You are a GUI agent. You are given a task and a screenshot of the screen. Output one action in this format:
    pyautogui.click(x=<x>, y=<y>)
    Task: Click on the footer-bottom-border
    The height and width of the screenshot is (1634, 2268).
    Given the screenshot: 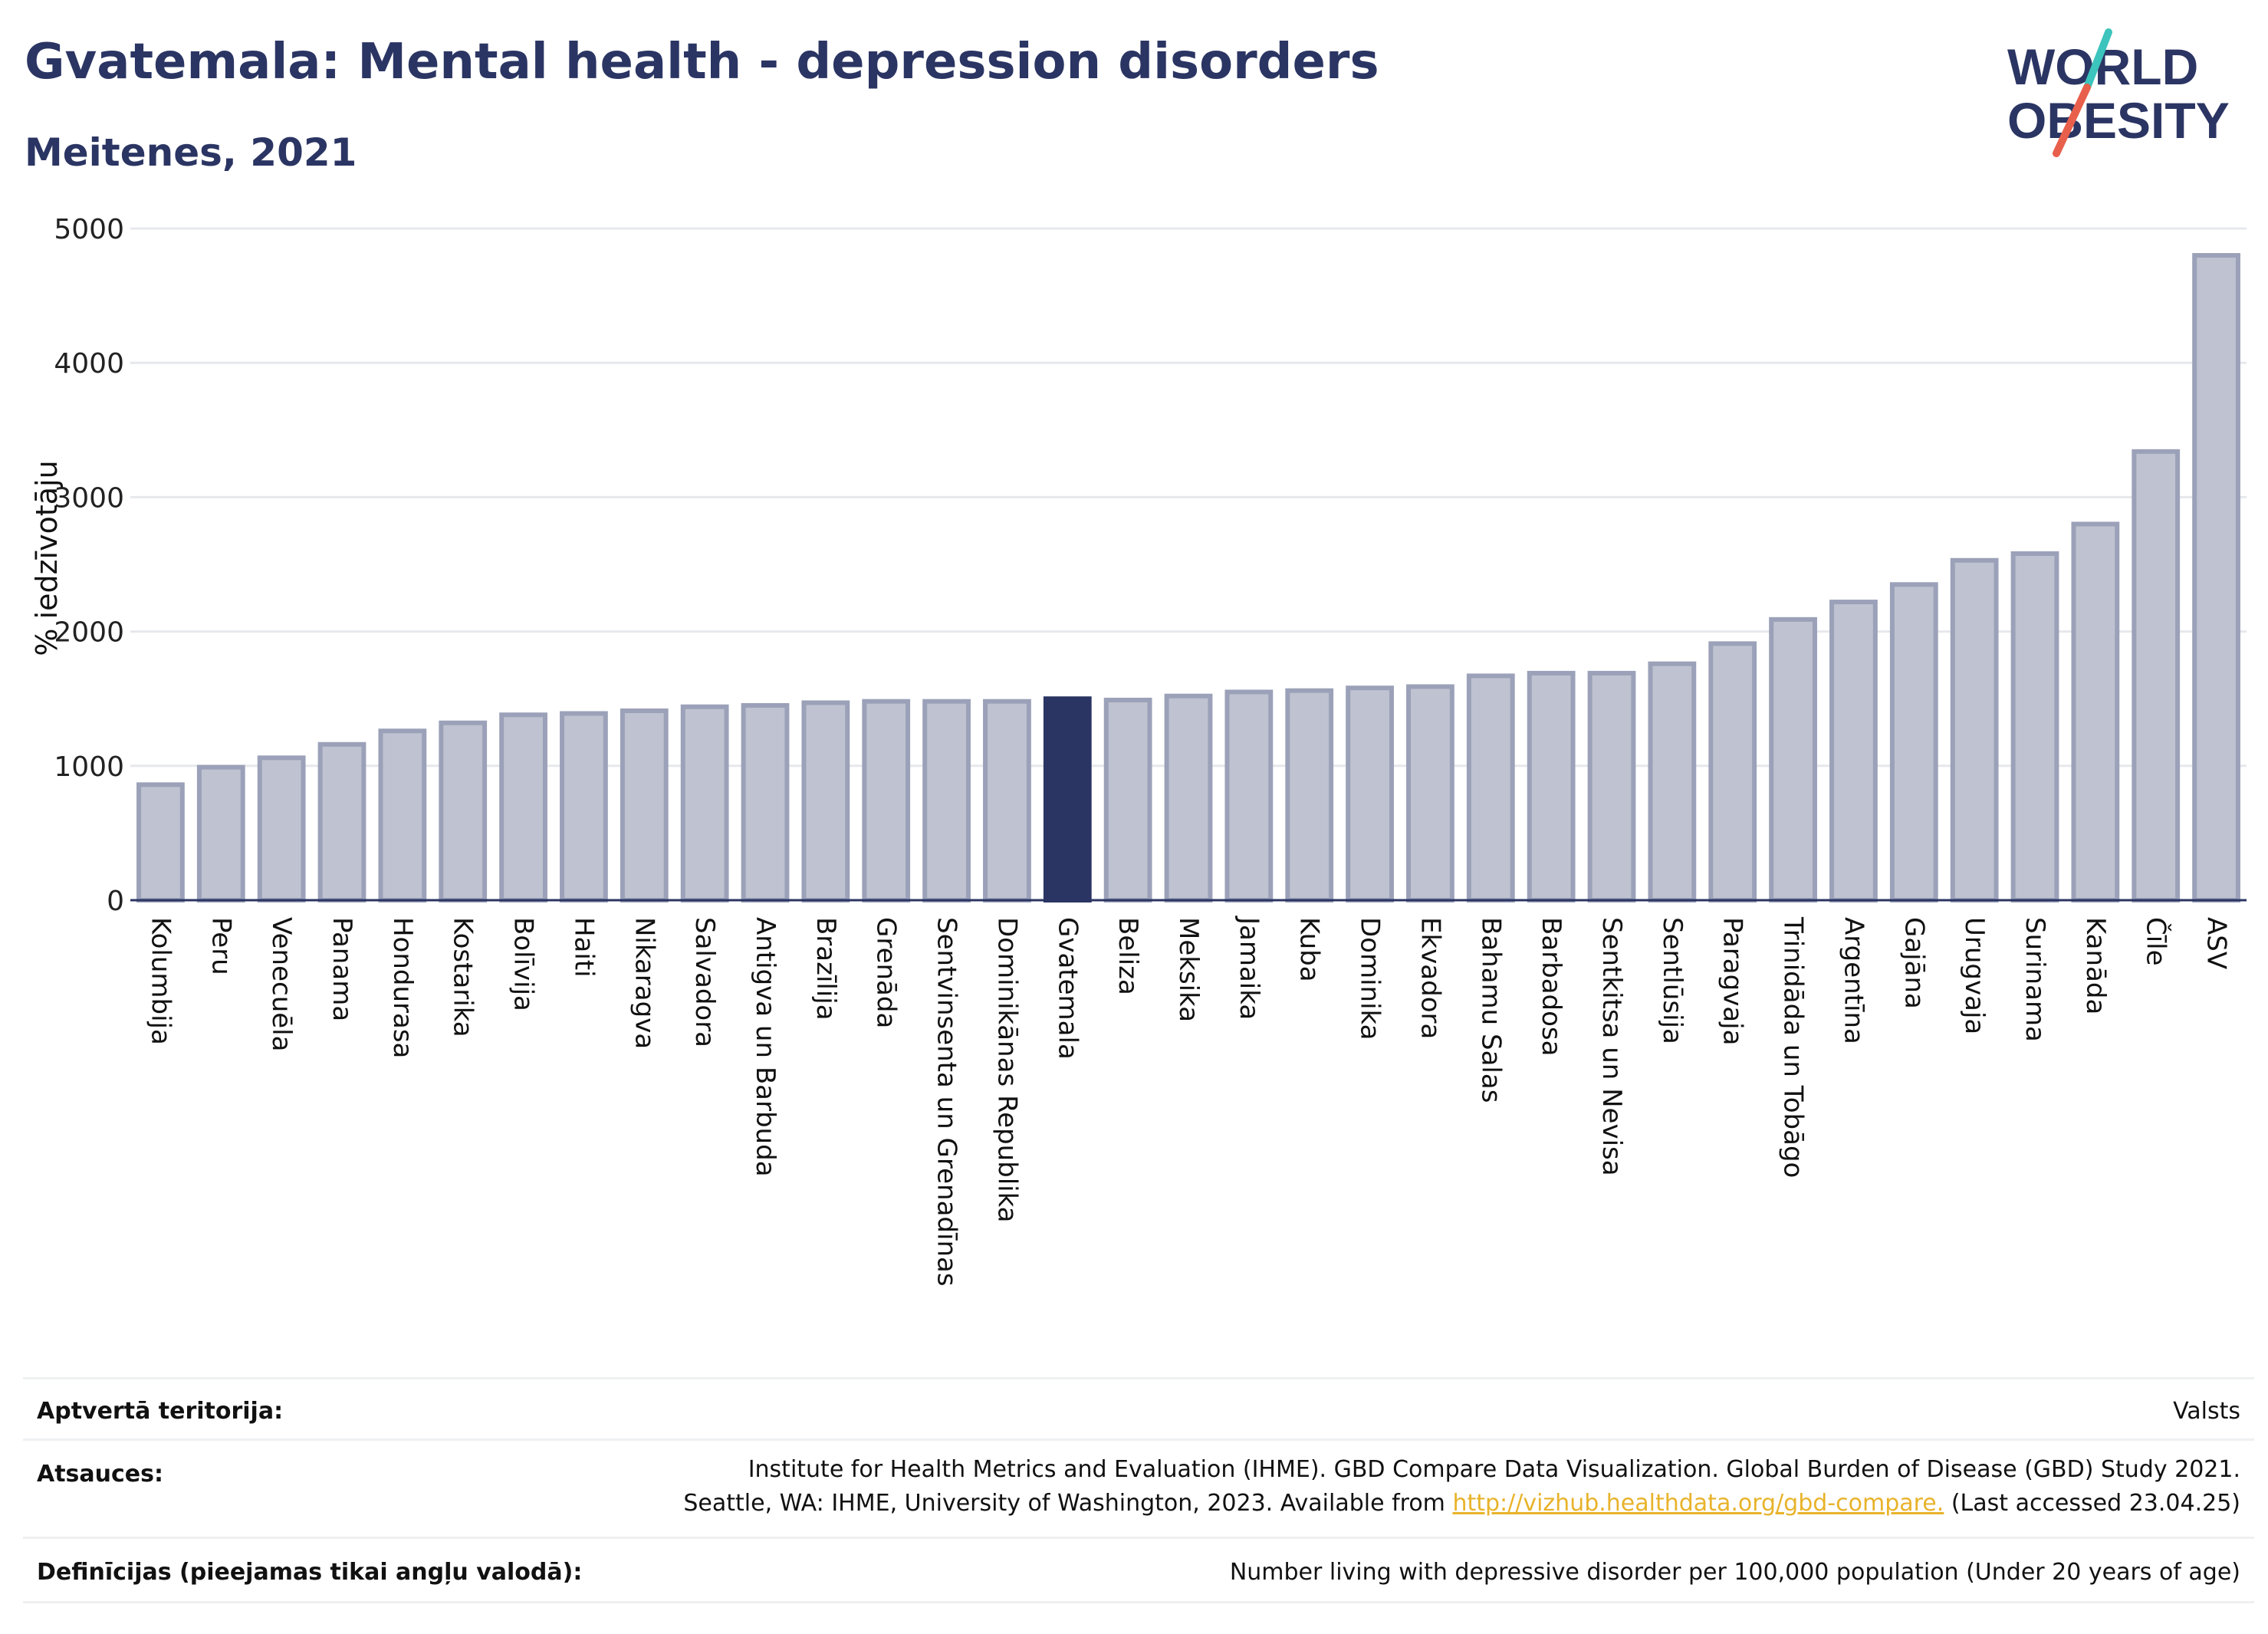 What is the action you would take?
    pyautogui.click(x=1138, y=1602)
    